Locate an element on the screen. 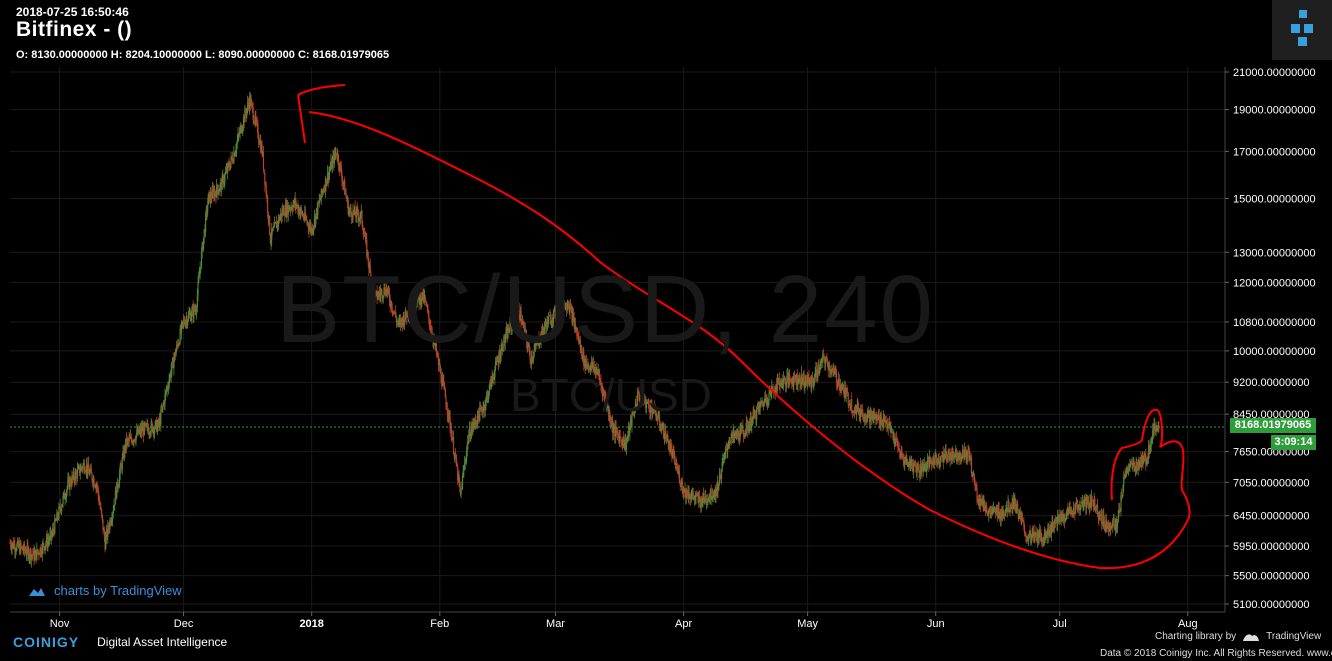  charting-library-credit: Charting library by TradingView is located at coordinates (1238, 636).